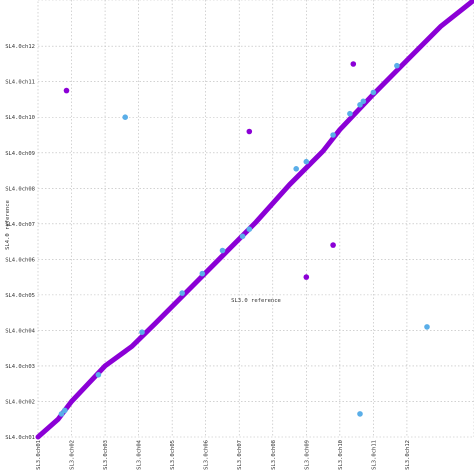 Image resolution: width=474 pixels, height=474 pixels. Describe the element at coordinates (20, 83) in the screenshot. I see `y-tick-label-11: SL4.0ch11` at that location.